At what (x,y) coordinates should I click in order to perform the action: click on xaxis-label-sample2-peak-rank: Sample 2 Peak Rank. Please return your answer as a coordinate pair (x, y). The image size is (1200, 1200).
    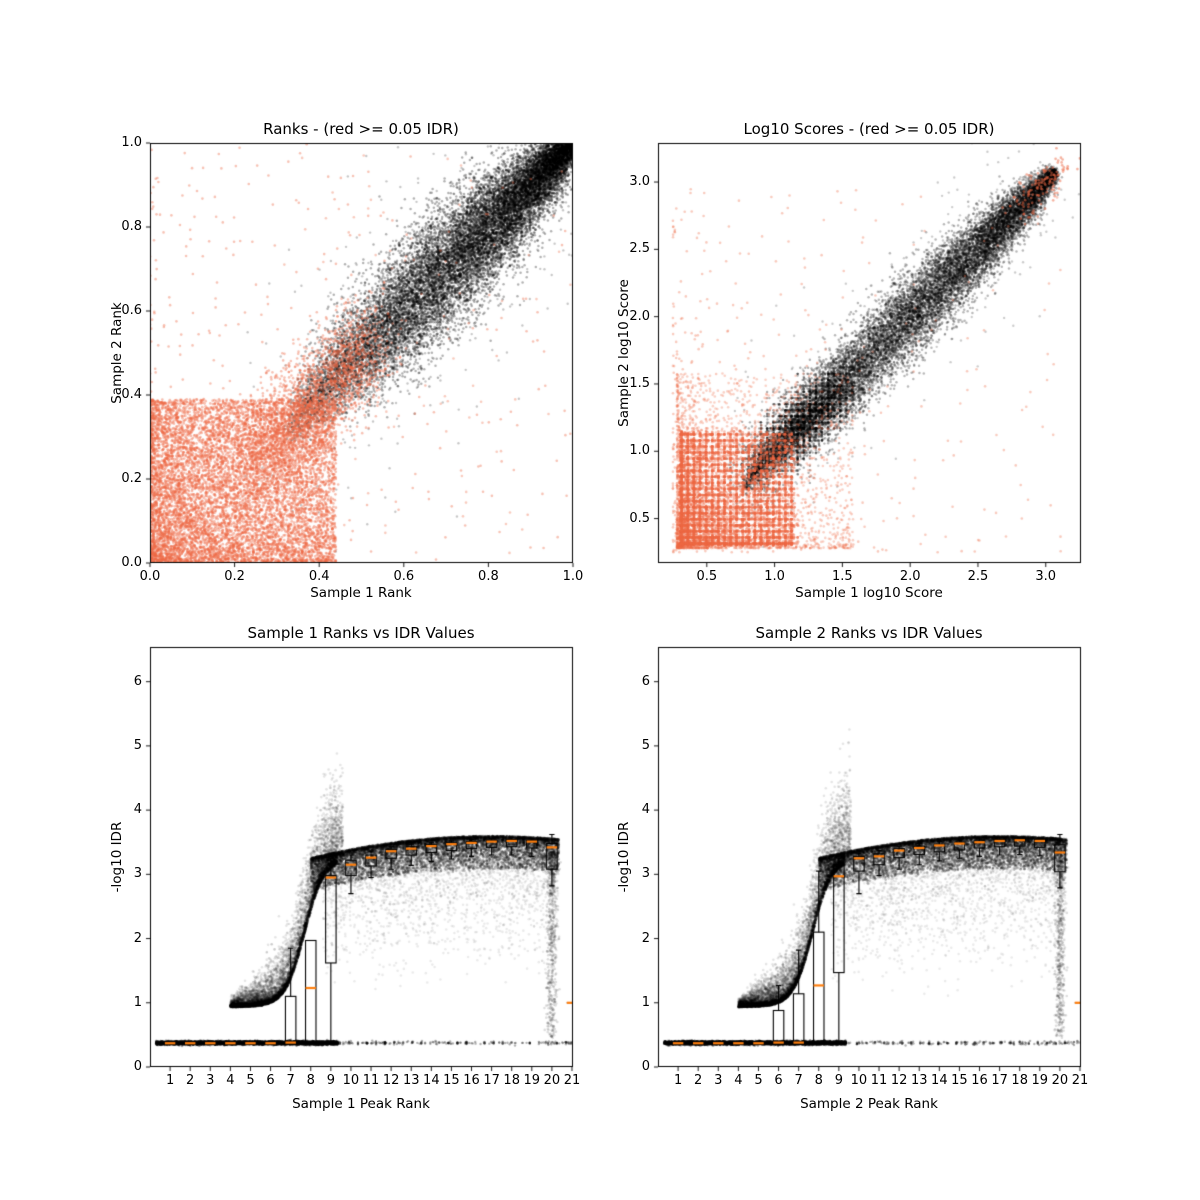
    Looking at the image, I should click on (869, 1104).